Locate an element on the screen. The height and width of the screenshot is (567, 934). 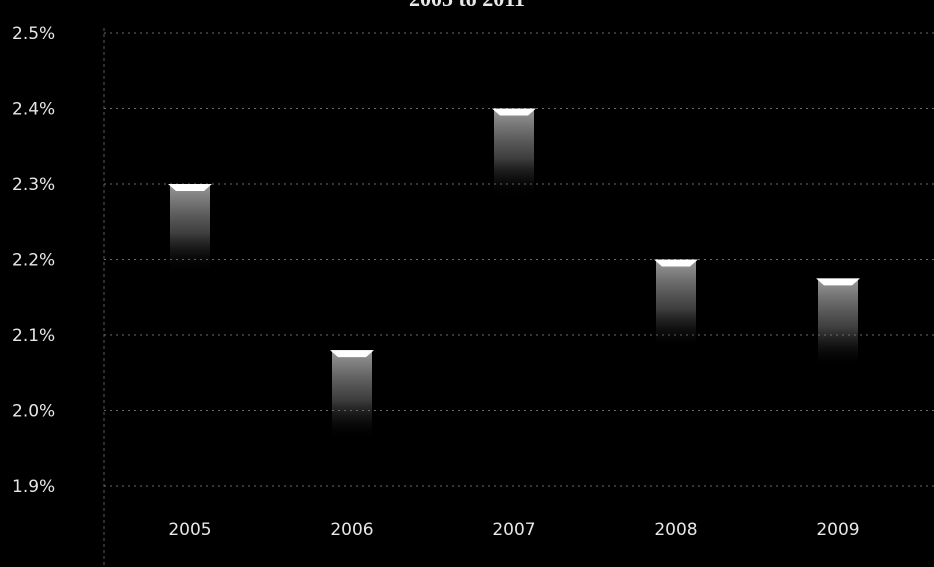
x-tick-label: 2007 is located at coordinates (513, 530).